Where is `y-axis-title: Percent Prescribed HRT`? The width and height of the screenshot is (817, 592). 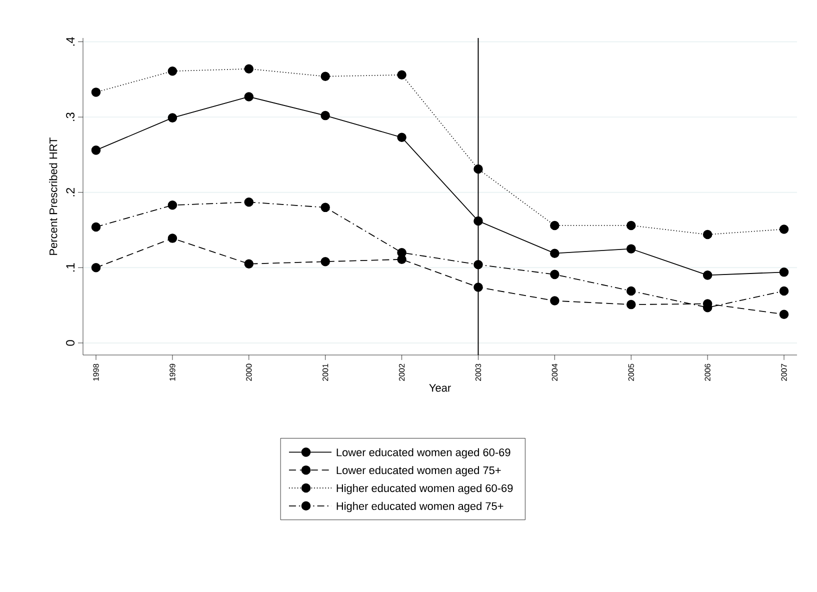 y-axis-title: Percent Prescribed HRT is located at coordinates (53, 196).